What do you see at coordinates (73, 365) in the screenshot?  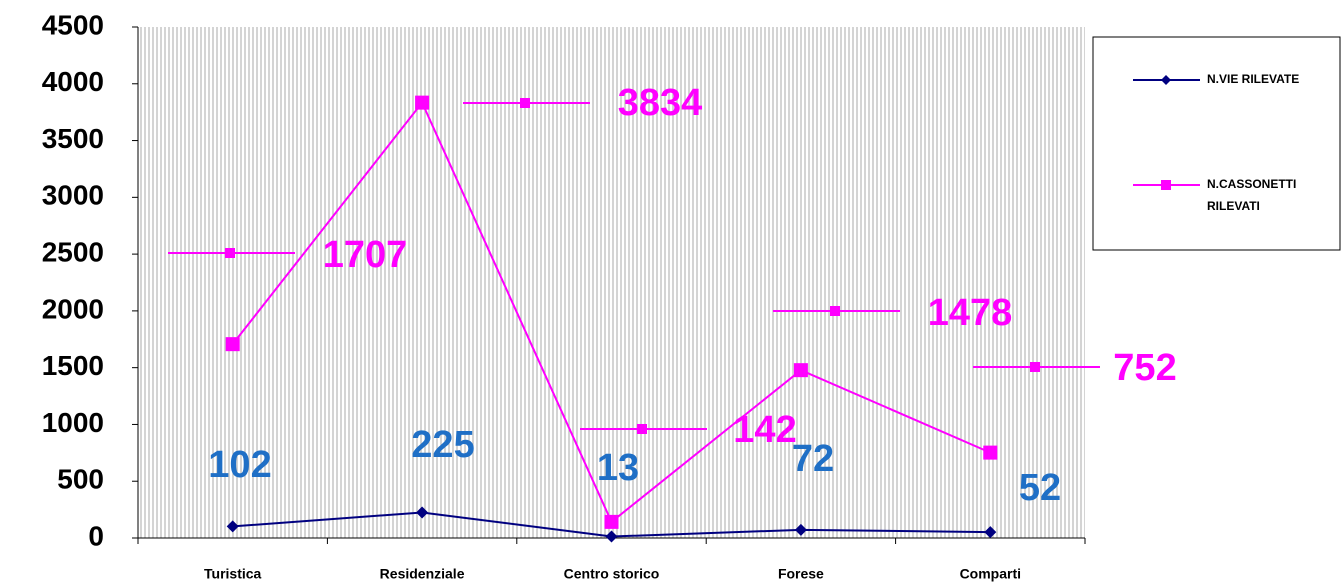 I see `y-tick-label: 1500` at bounding box center [73, 365].